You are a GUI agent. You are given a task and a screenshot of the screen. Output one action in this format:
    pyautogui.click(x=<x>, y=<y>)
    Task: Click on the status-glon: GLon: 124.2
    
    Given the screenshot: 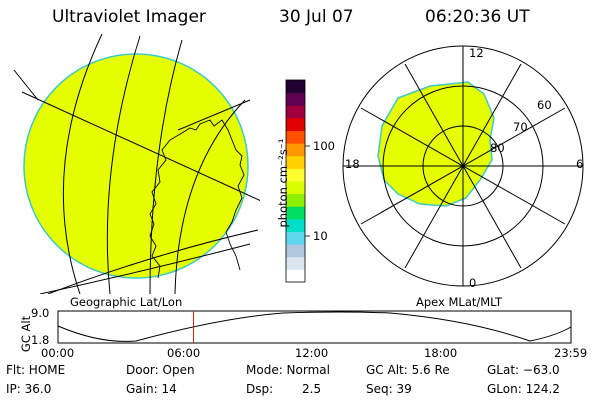 What is the action you would take?
    pyautogui.click(x=523, y=389)
    